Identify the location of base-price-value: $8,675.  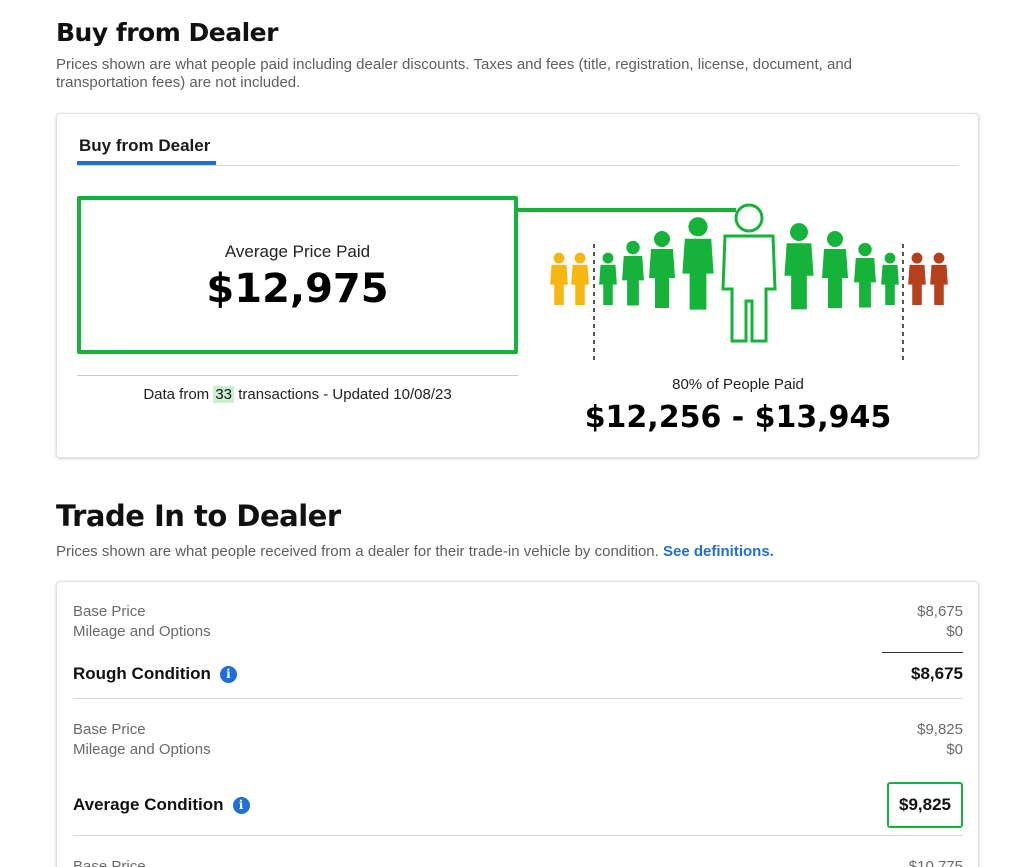
(940, 611).